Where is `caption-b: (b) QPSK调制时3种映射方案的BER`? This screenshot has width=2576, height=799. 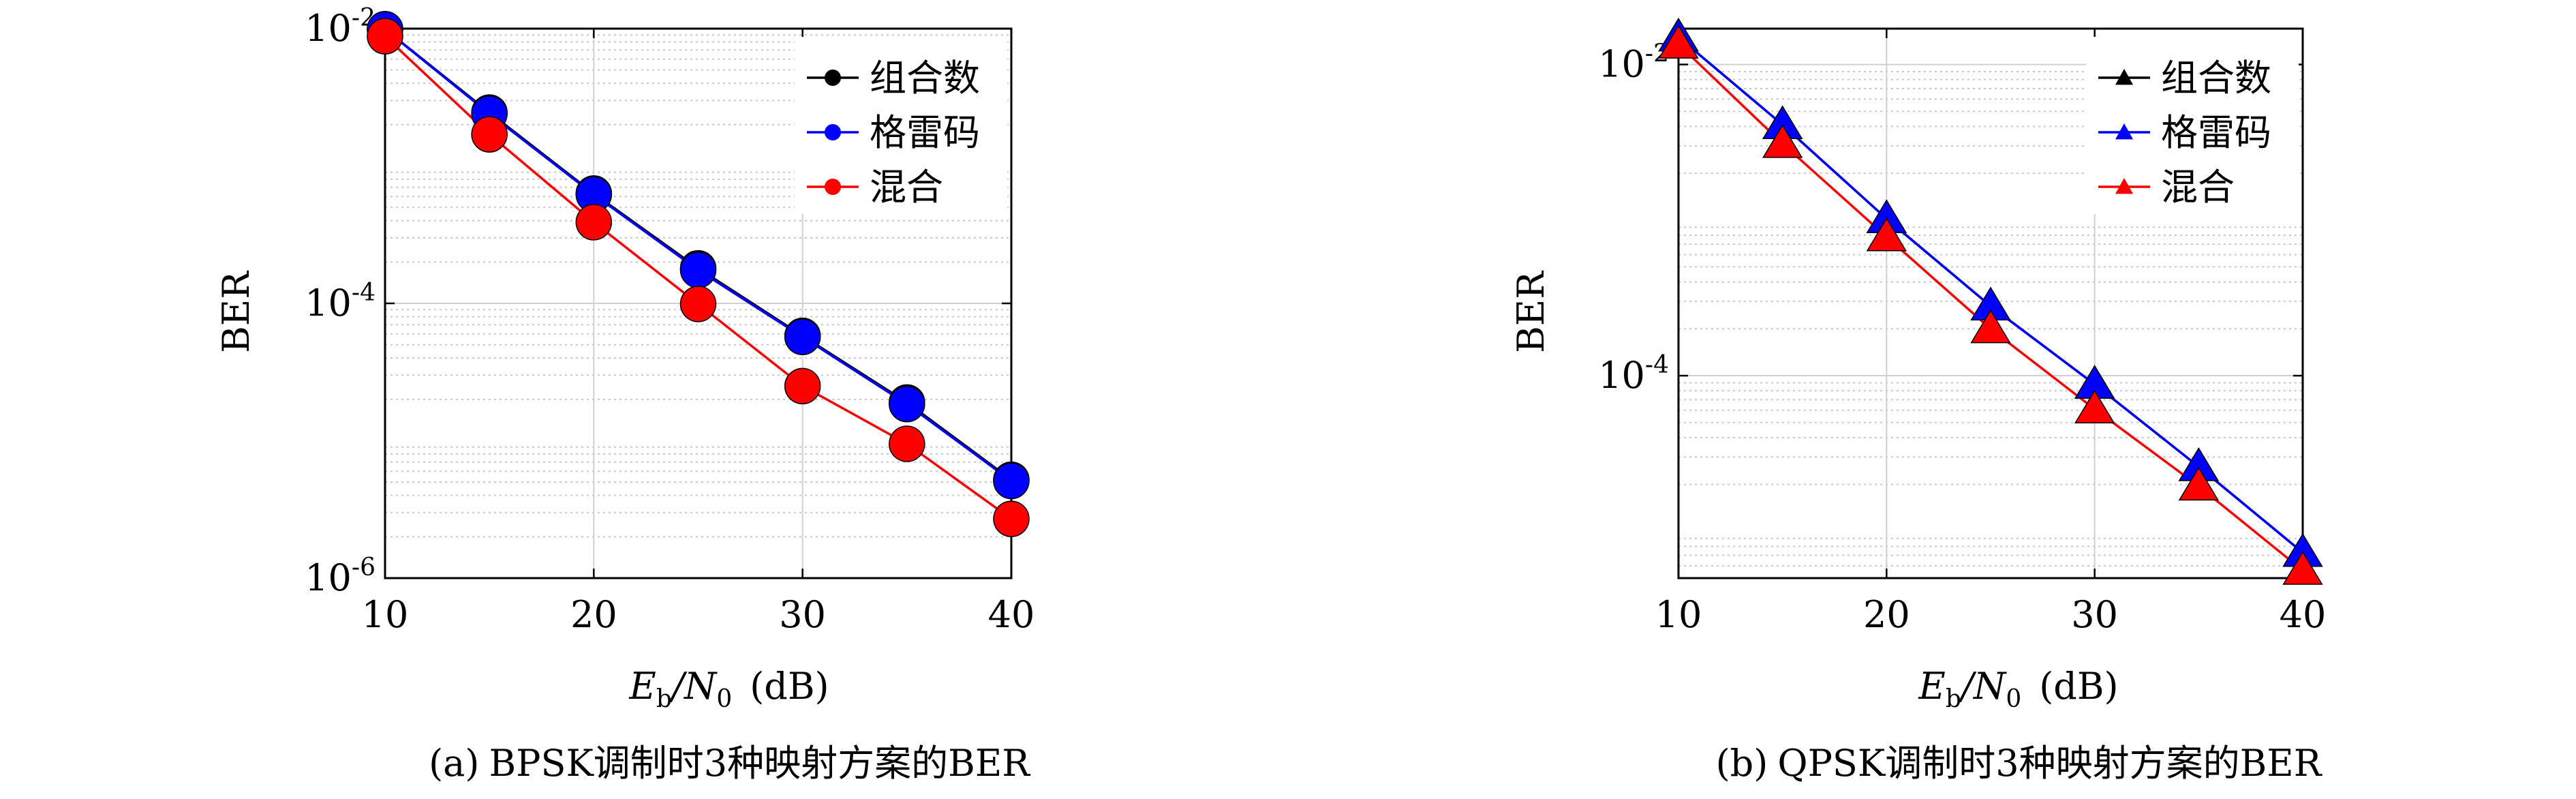 caption-b: (b) QPSK调制时3种映射方案的BER is located at coordinates (2007, 760).